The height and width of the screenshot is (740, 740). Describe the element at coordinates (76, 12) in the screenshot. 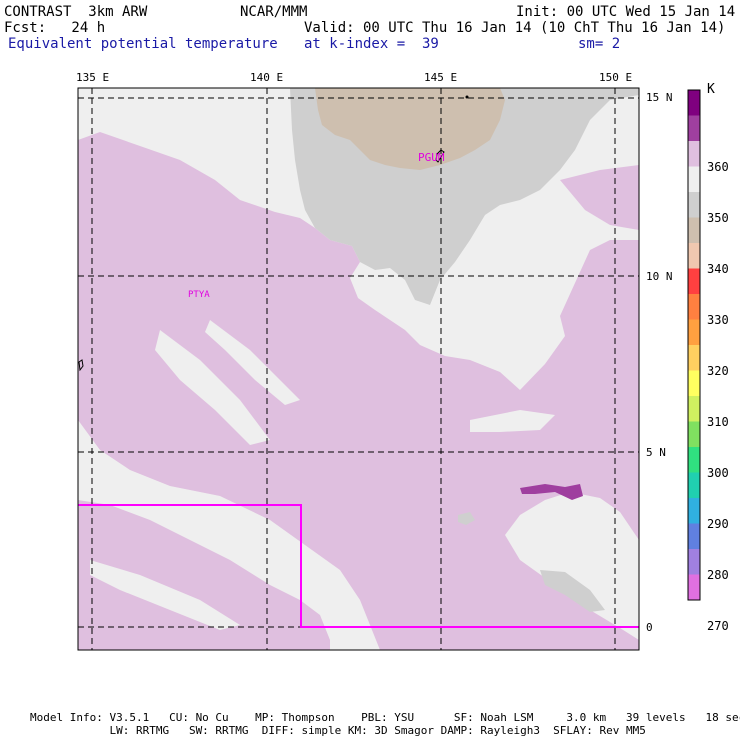

I see `model-title: CONTRAST 3km ARW` at that location.